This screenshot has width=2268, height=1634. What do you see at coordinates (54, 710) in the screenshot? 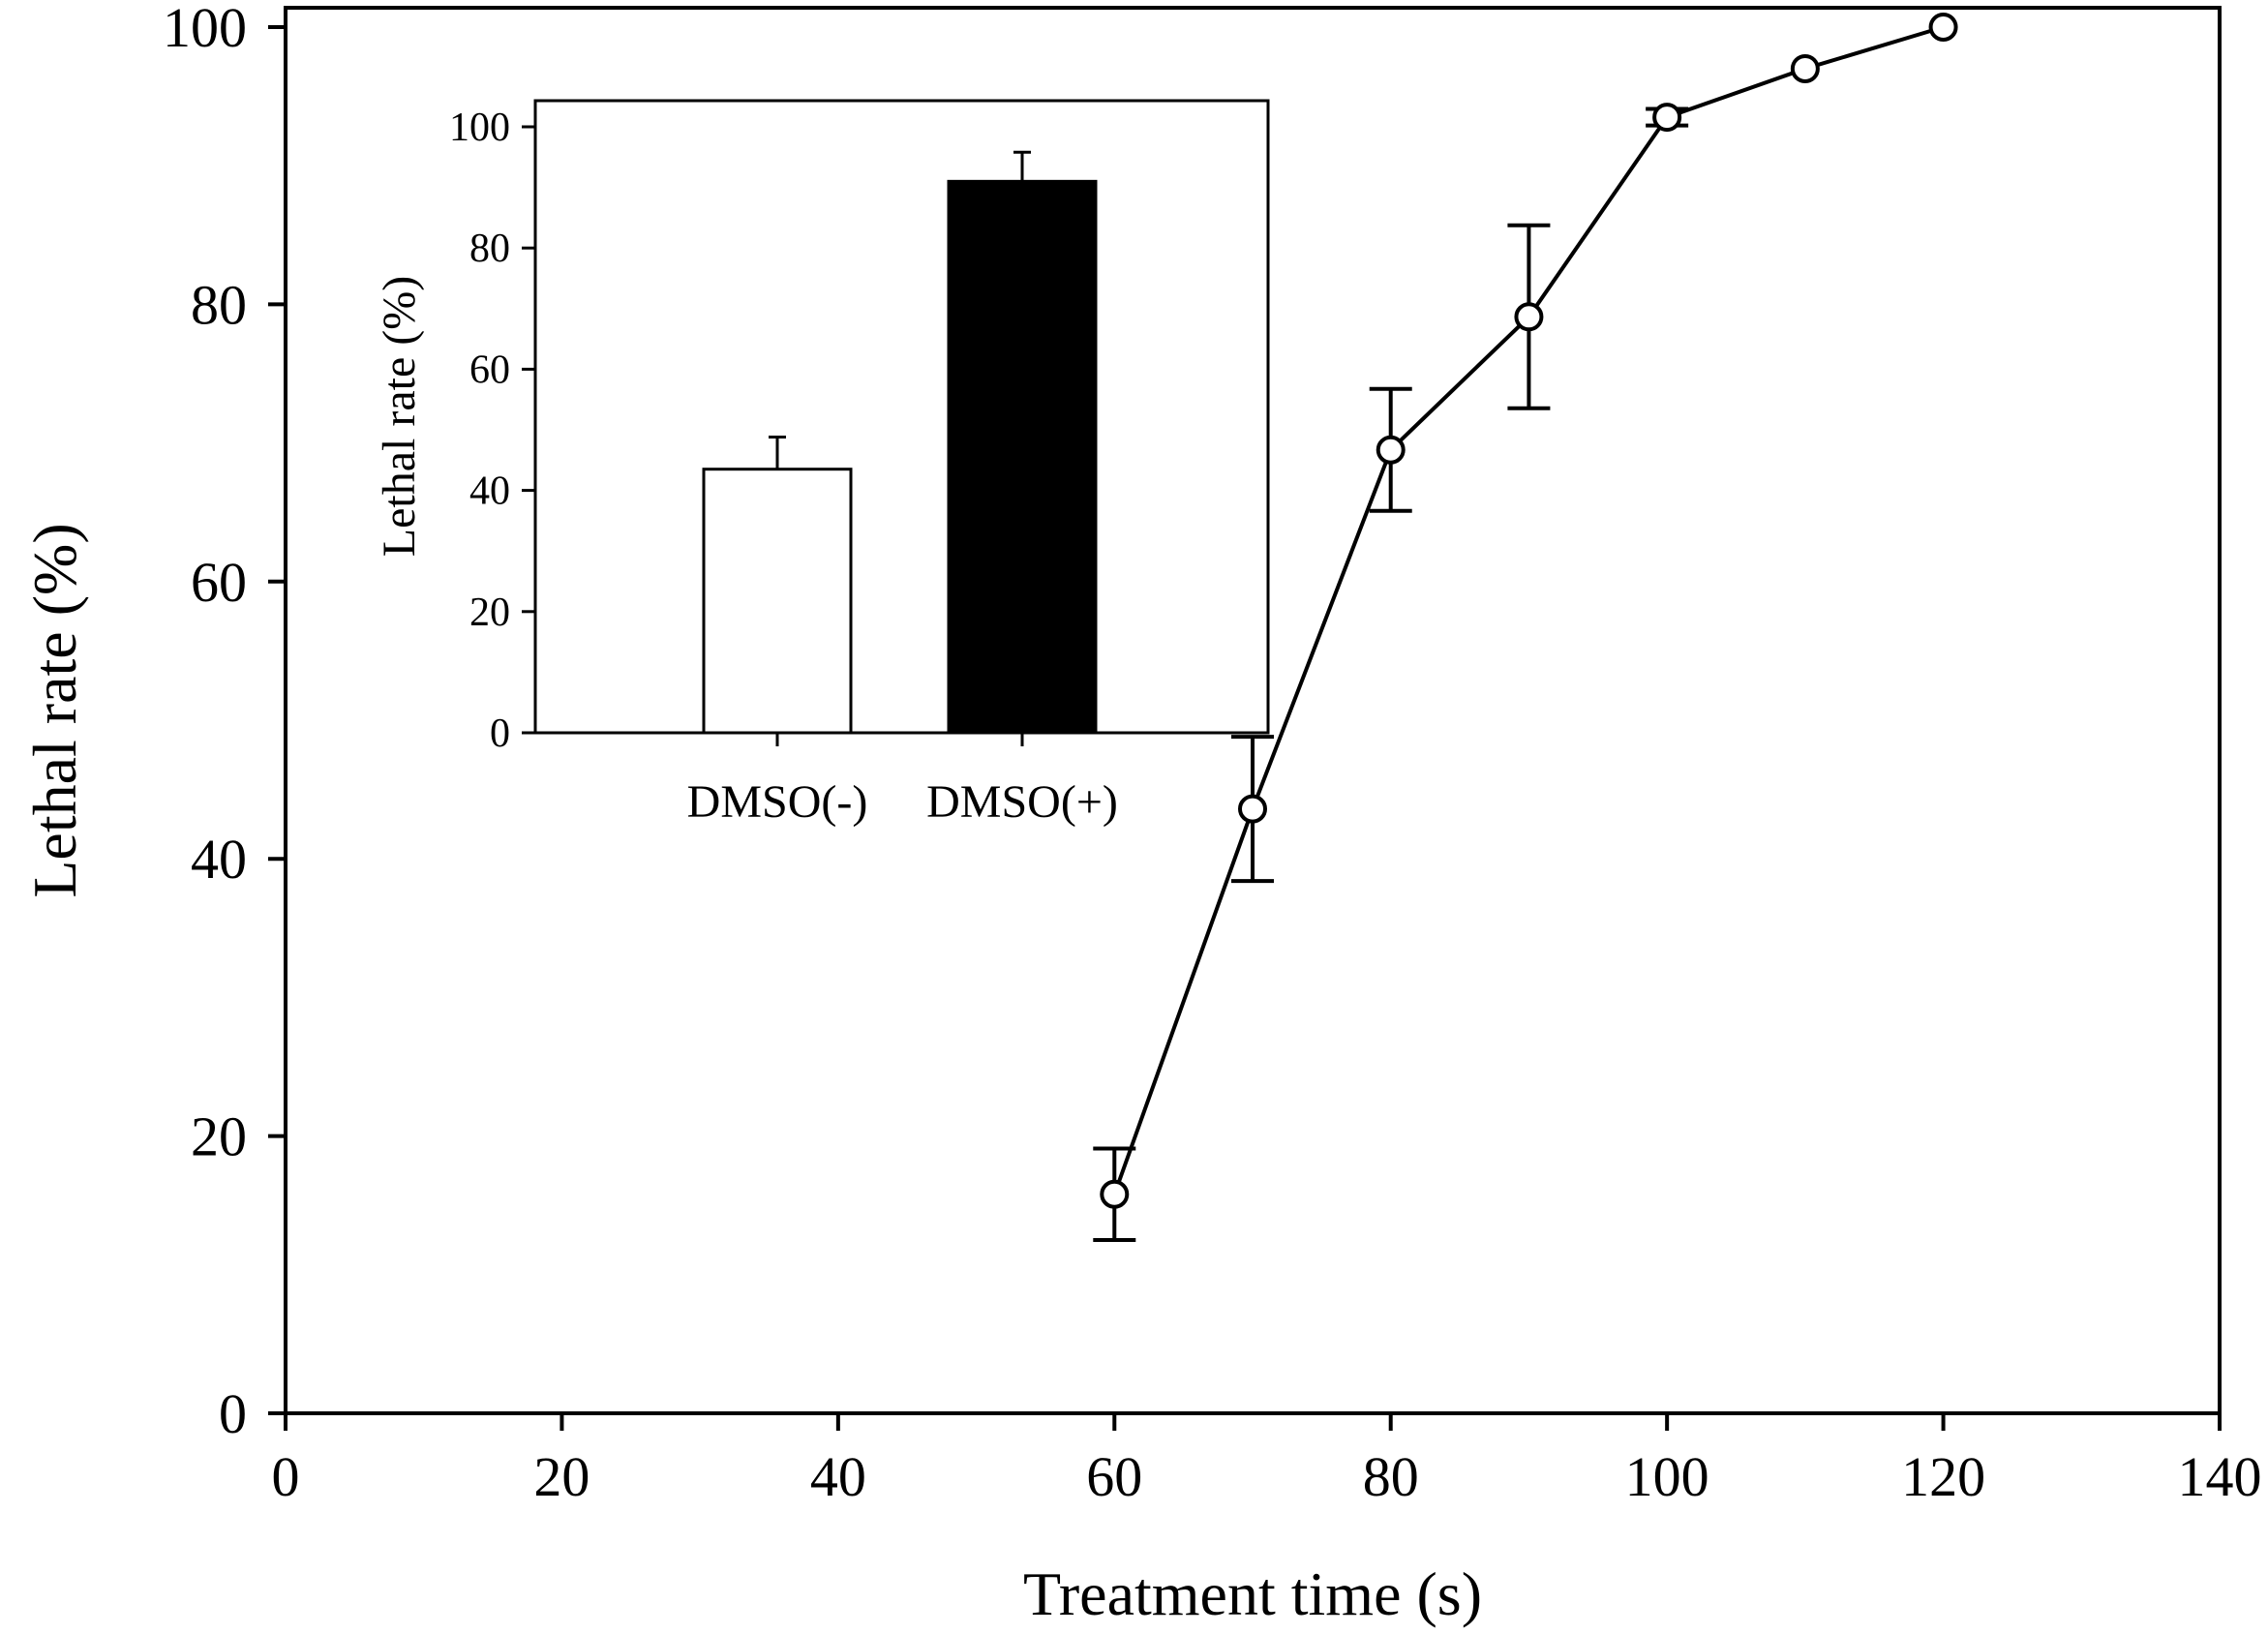
I see `y-axis-title: Lethal rate (%)` at bounding box center [54, 710].